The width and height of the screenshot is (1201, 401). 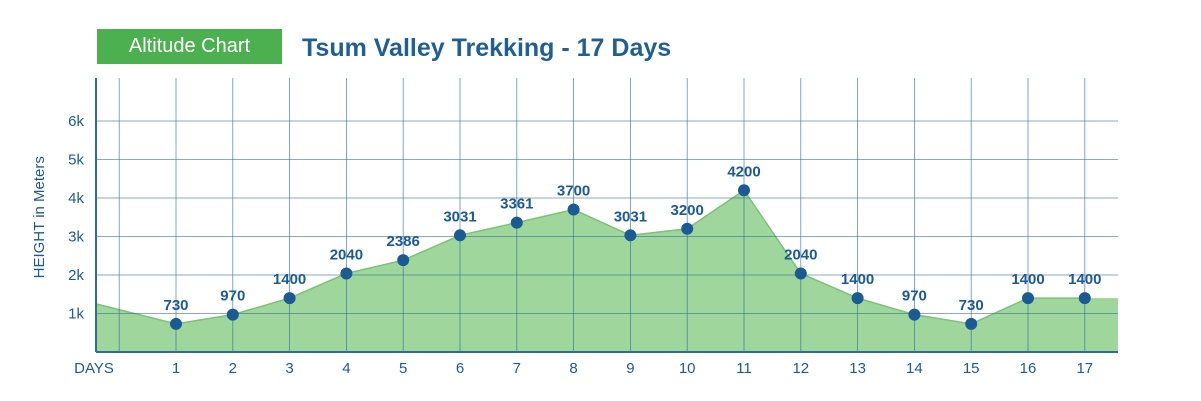 What do you see at coordinates (76, 237) in the screenshot?
I see `y-tick-label: 3k` at bounding box center [76, 237].